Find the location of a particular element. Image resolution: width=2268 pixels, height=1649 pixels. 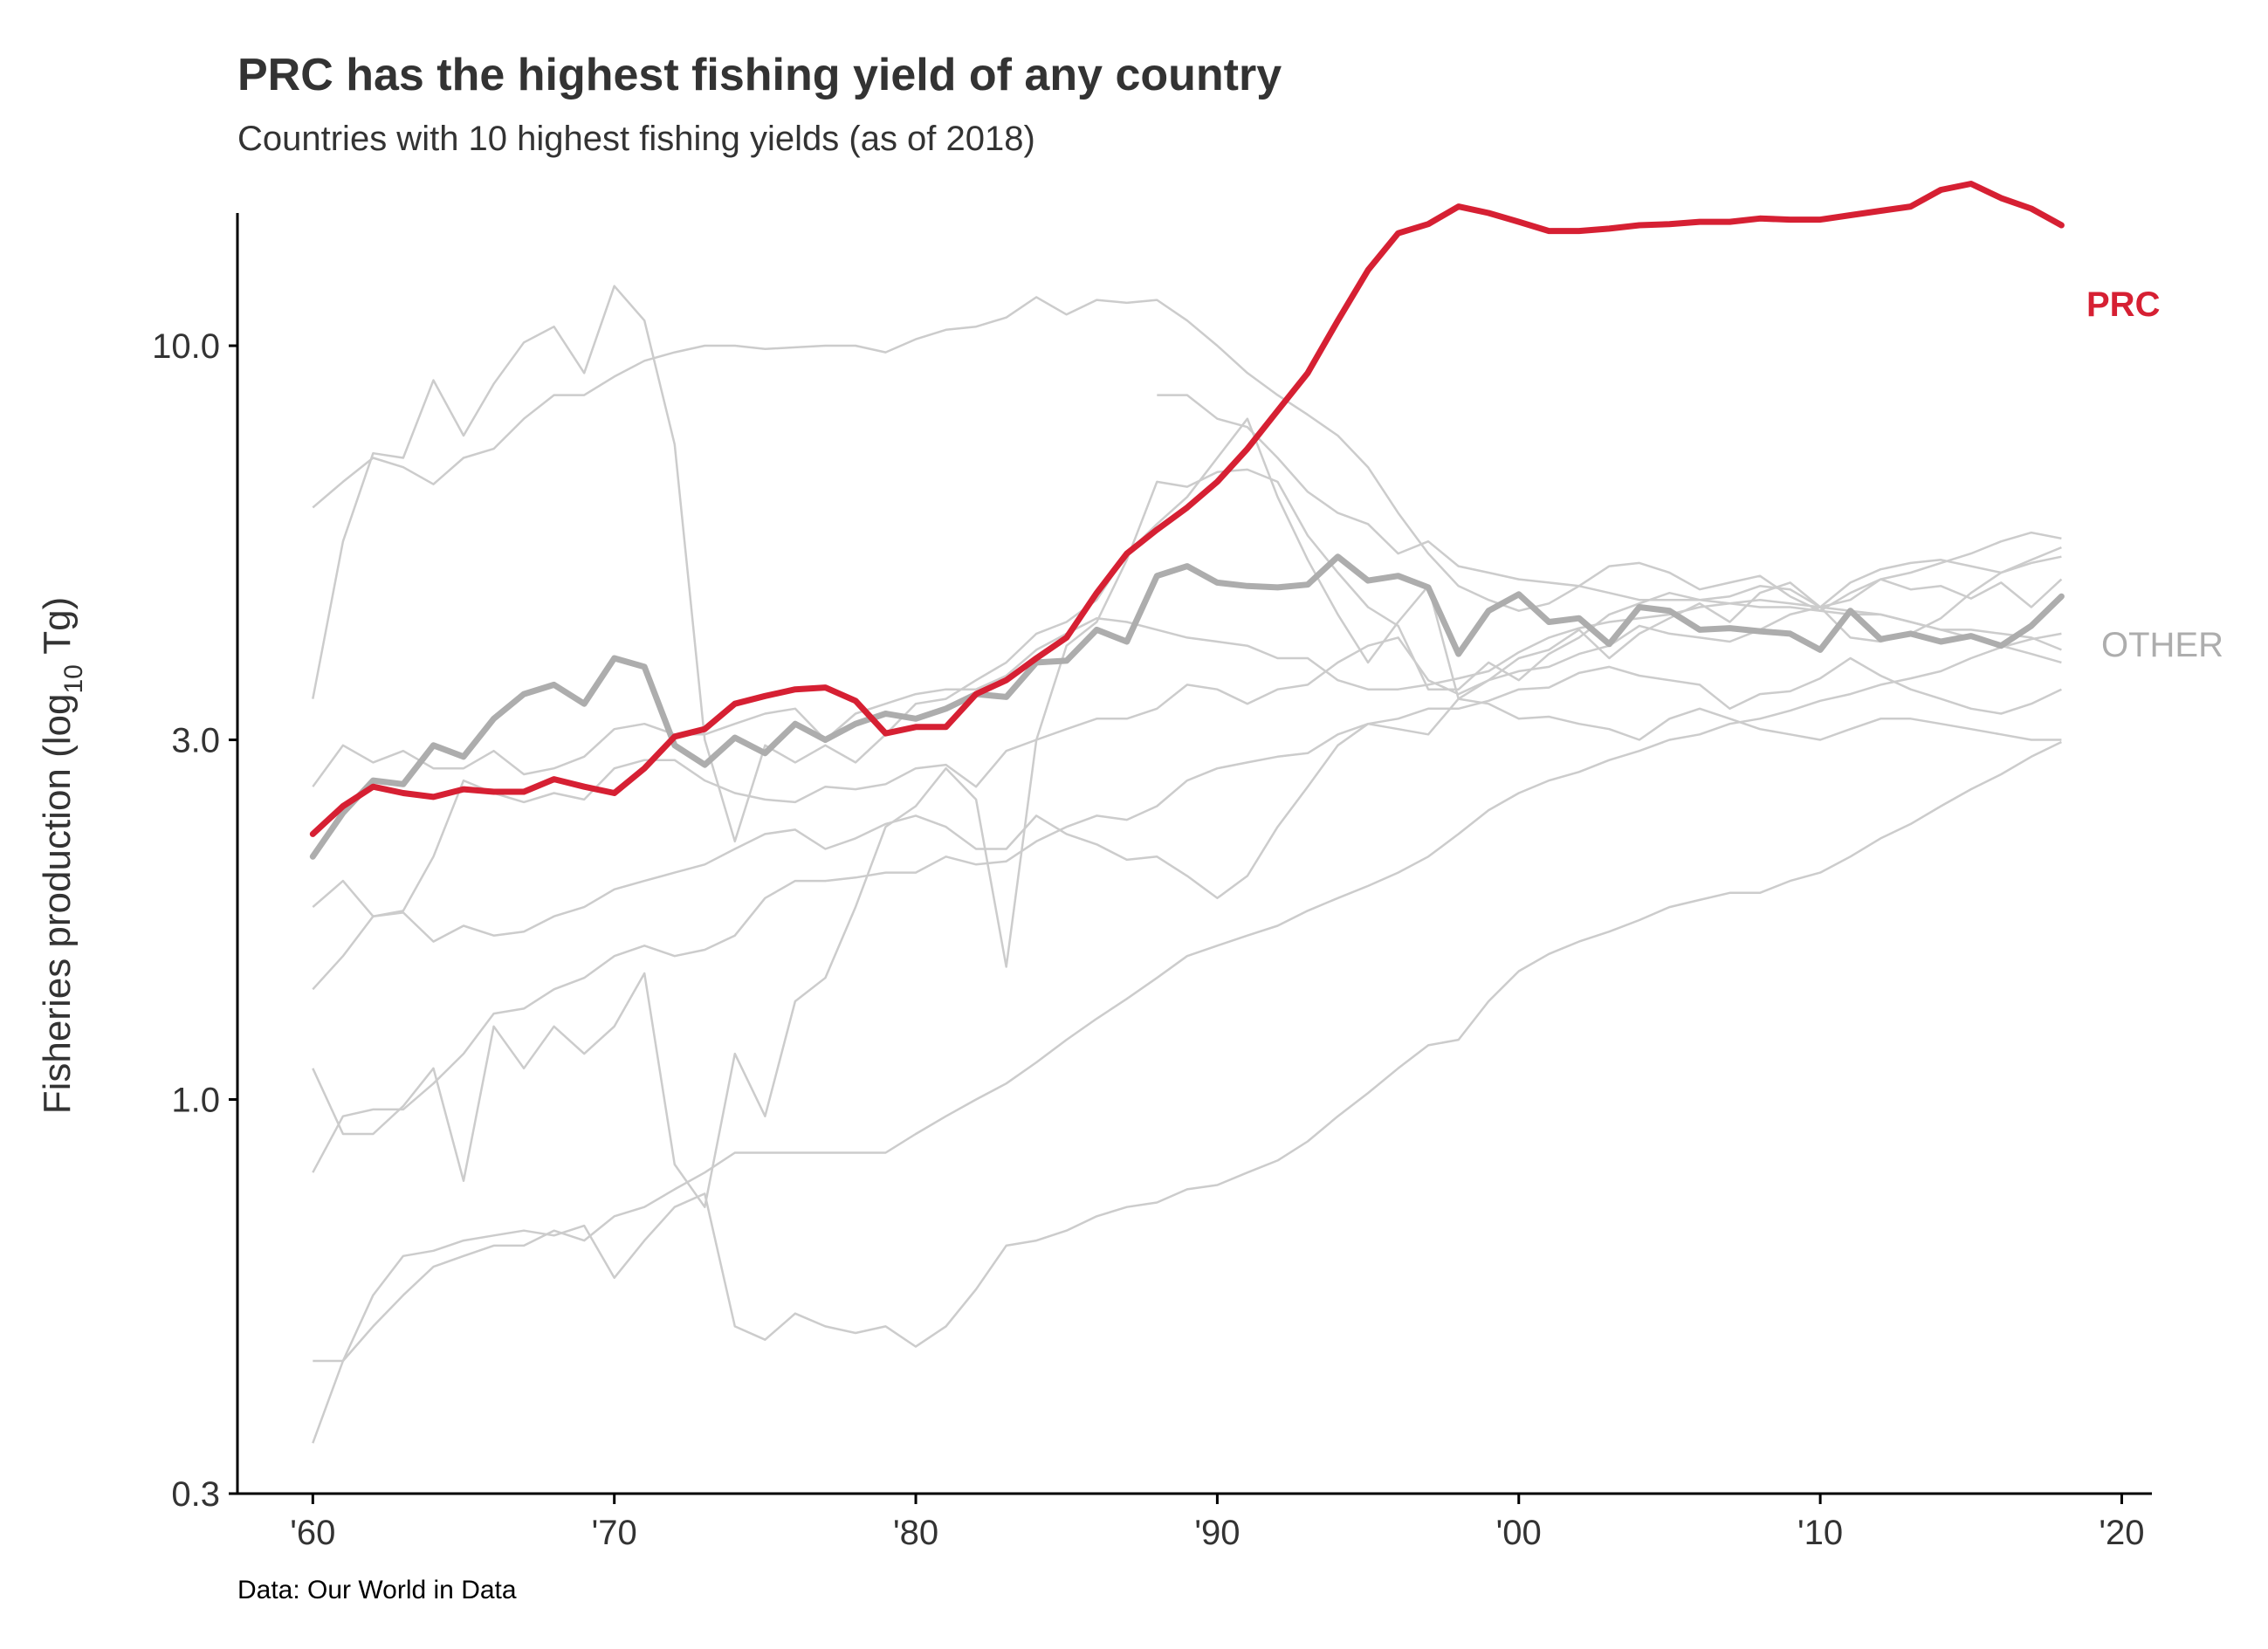

y-axis-title: Fisheries production (log10 Tg) is located at coordinates (62, 856).